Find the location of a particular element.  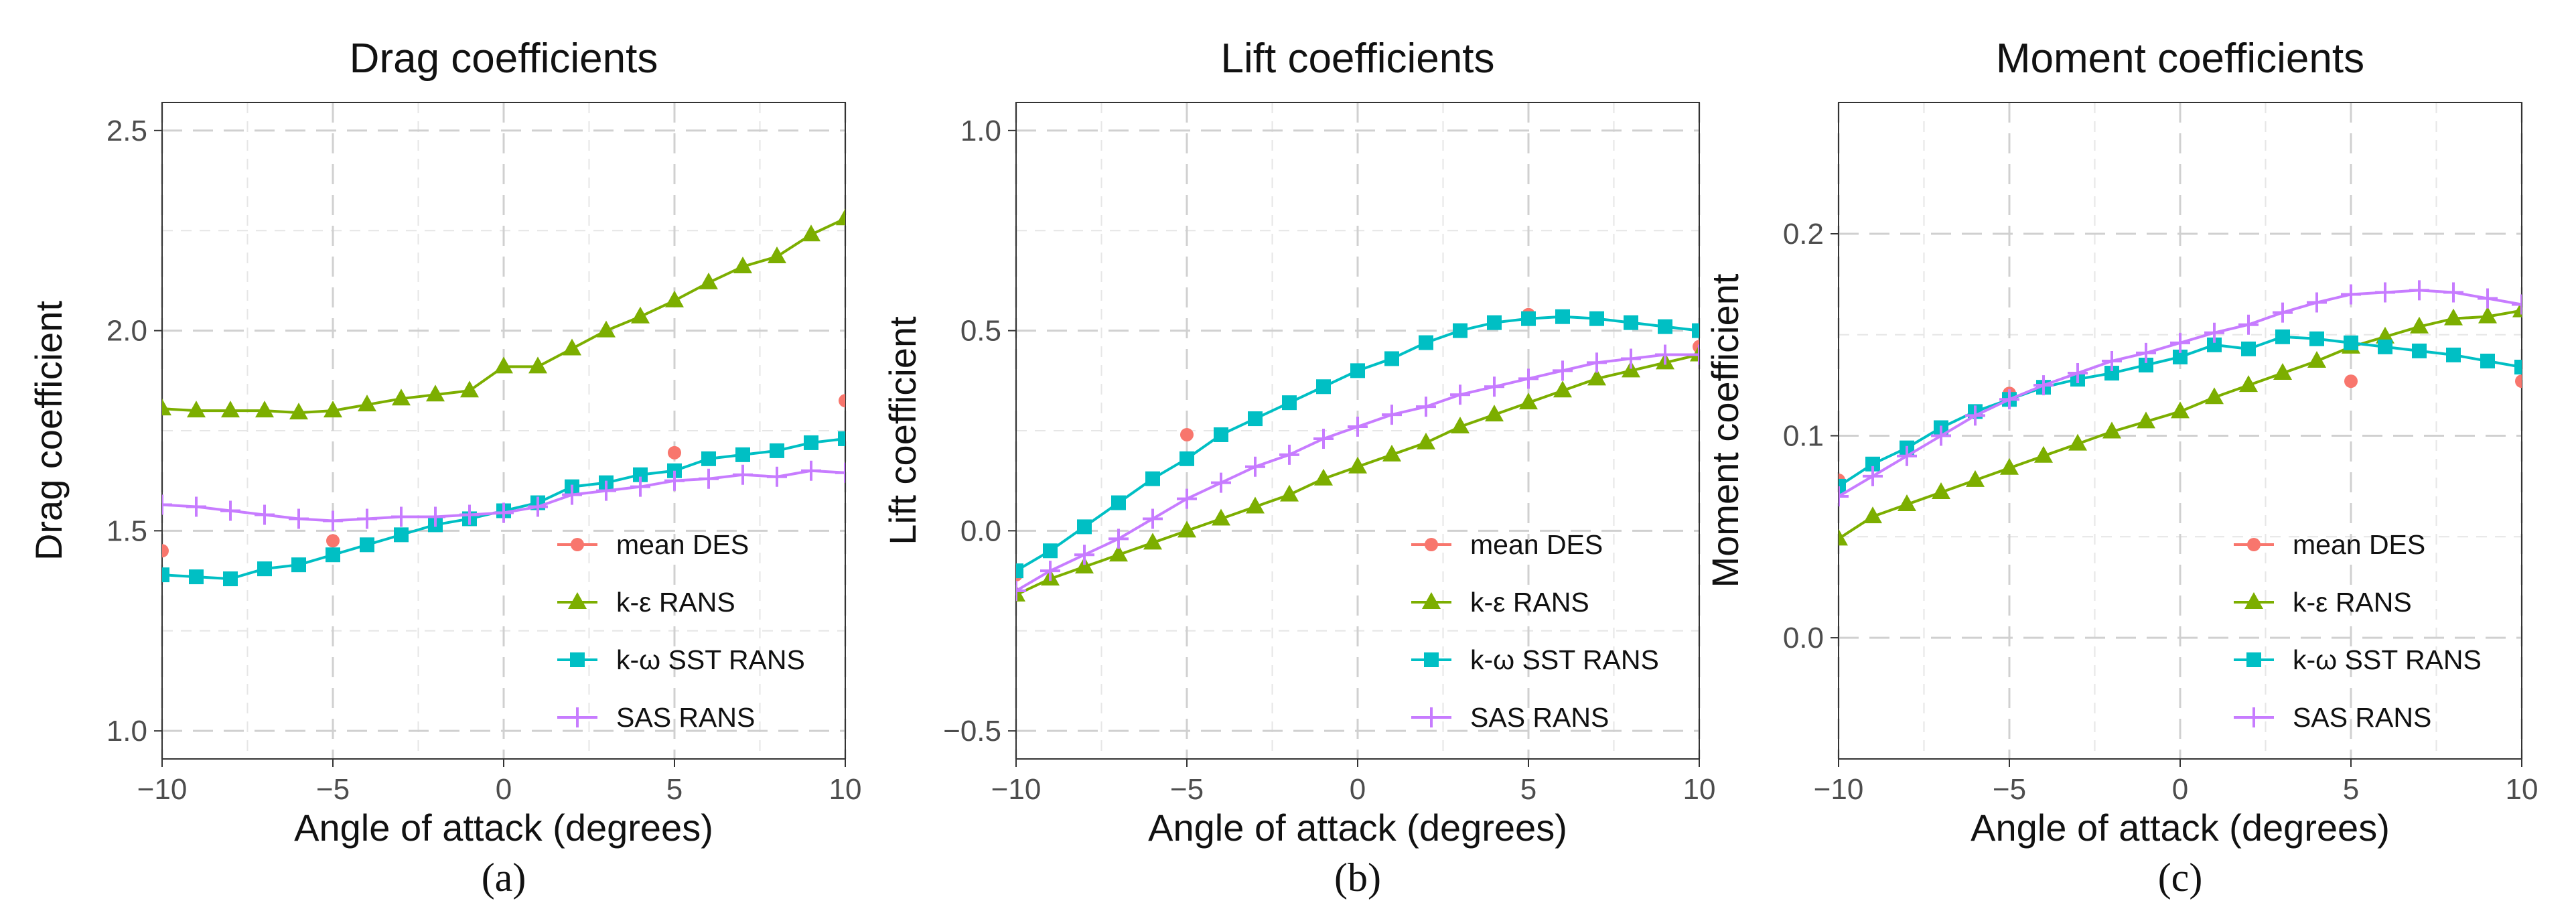

panel-title: Drag coefficients is located at coordinates (504, 59).